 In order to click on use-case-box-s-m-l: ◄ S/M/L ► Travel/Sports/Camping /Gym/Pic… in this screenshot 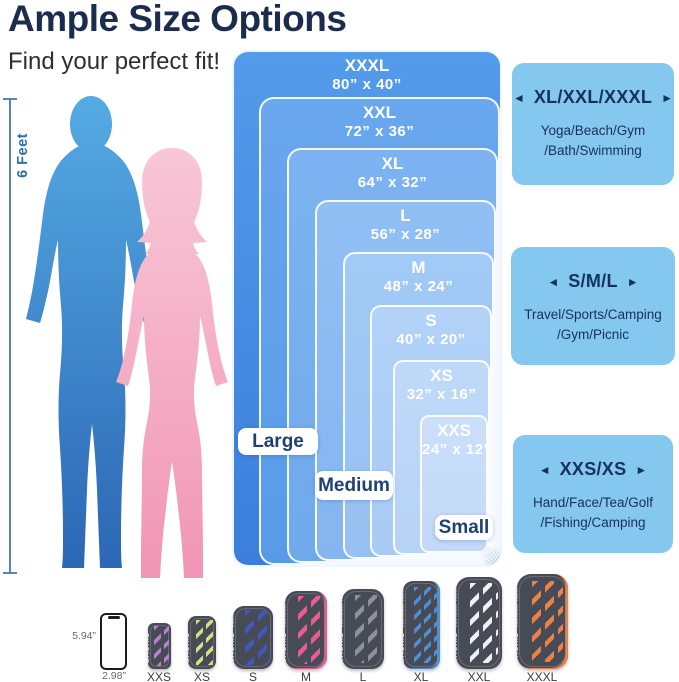, I will do `click(593, 306)`.